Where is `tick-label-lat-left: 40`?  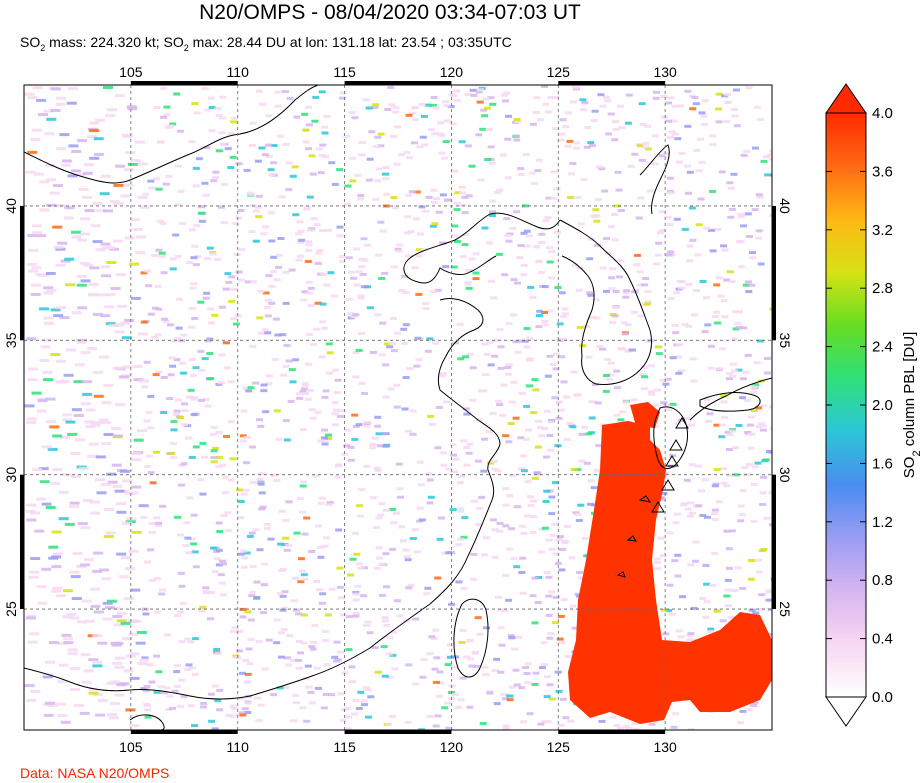
tick-label-lat-left: 40 is located at coordinates (11, 206).